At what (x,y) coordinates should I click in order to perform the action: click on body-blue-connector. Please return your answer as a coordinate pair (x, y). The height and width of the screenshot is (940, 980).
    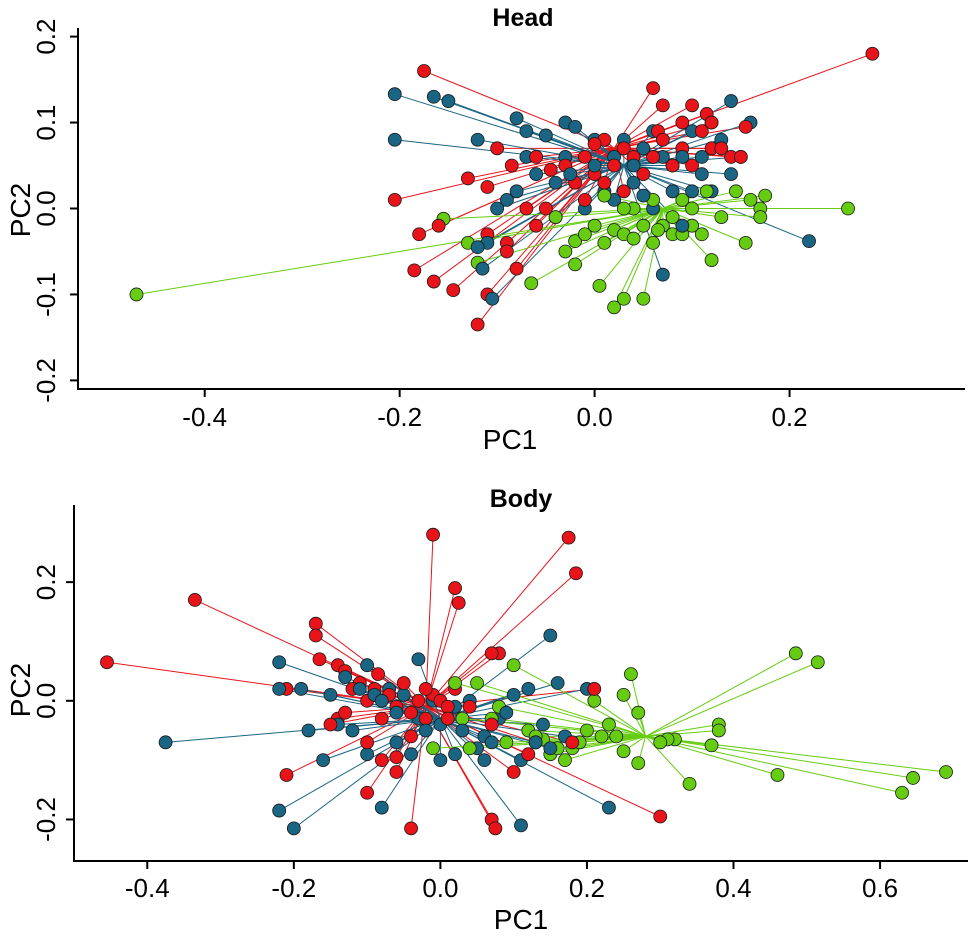
    Looking at the image, I should click on (480, 772).